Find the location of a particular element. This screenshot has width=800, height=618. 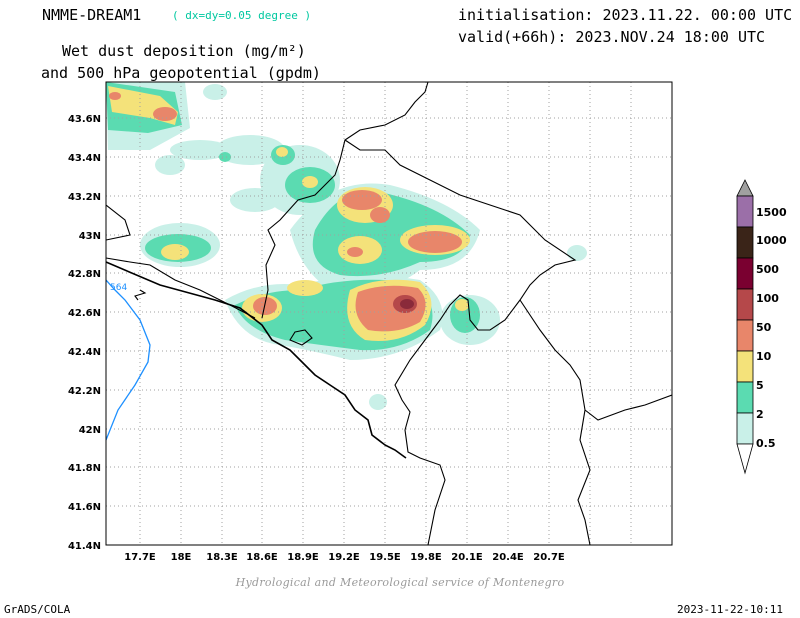

variable-title-line2: and 500 hPa geopotential (gpdm) is located at coordinates (181, 73).